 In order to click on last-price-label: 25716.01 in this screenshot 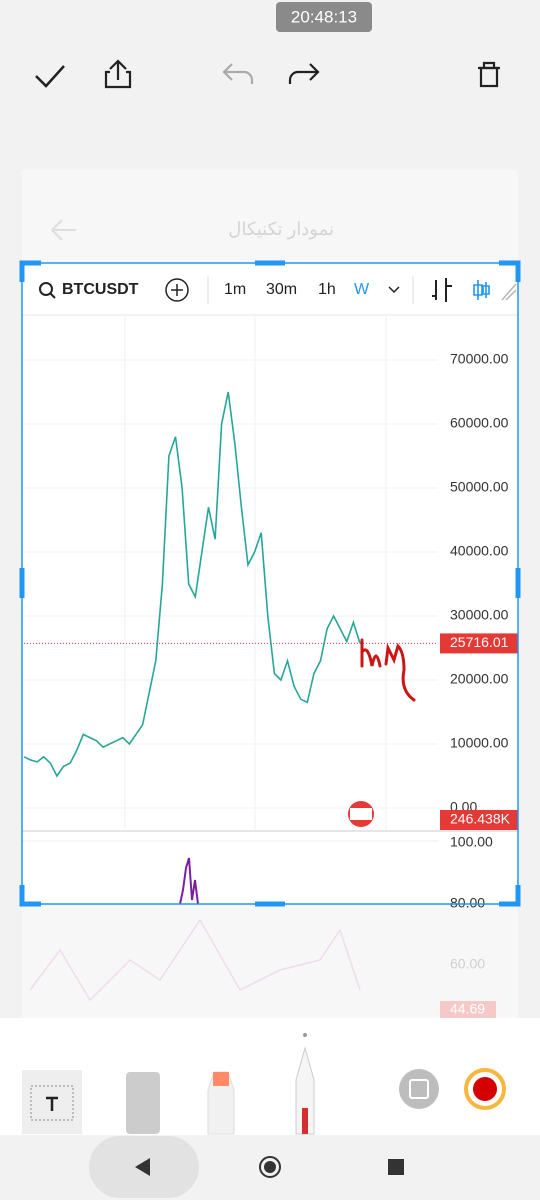, I will do `click(479, 642)`.